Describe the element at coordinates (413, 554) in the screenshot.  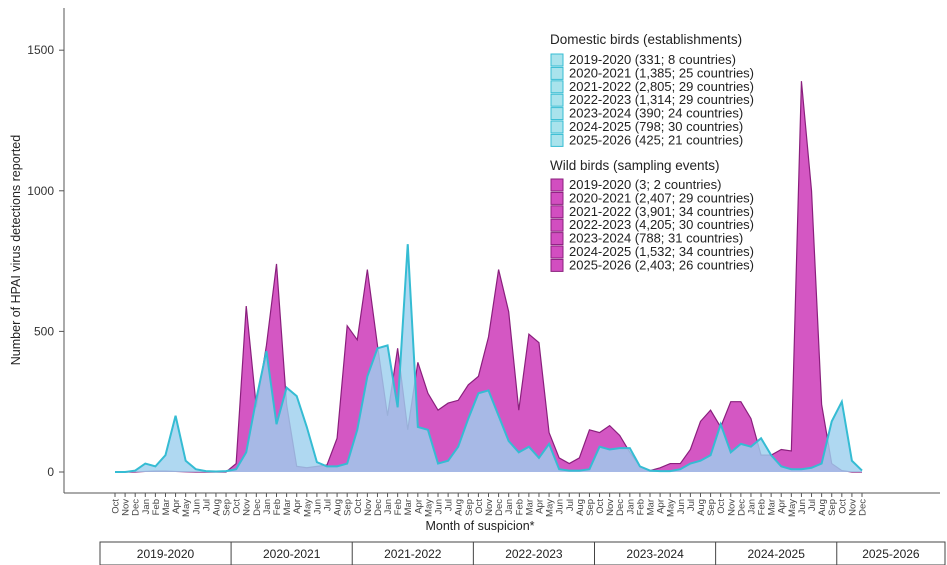
I see `season-label: 2021-2022` at that location.